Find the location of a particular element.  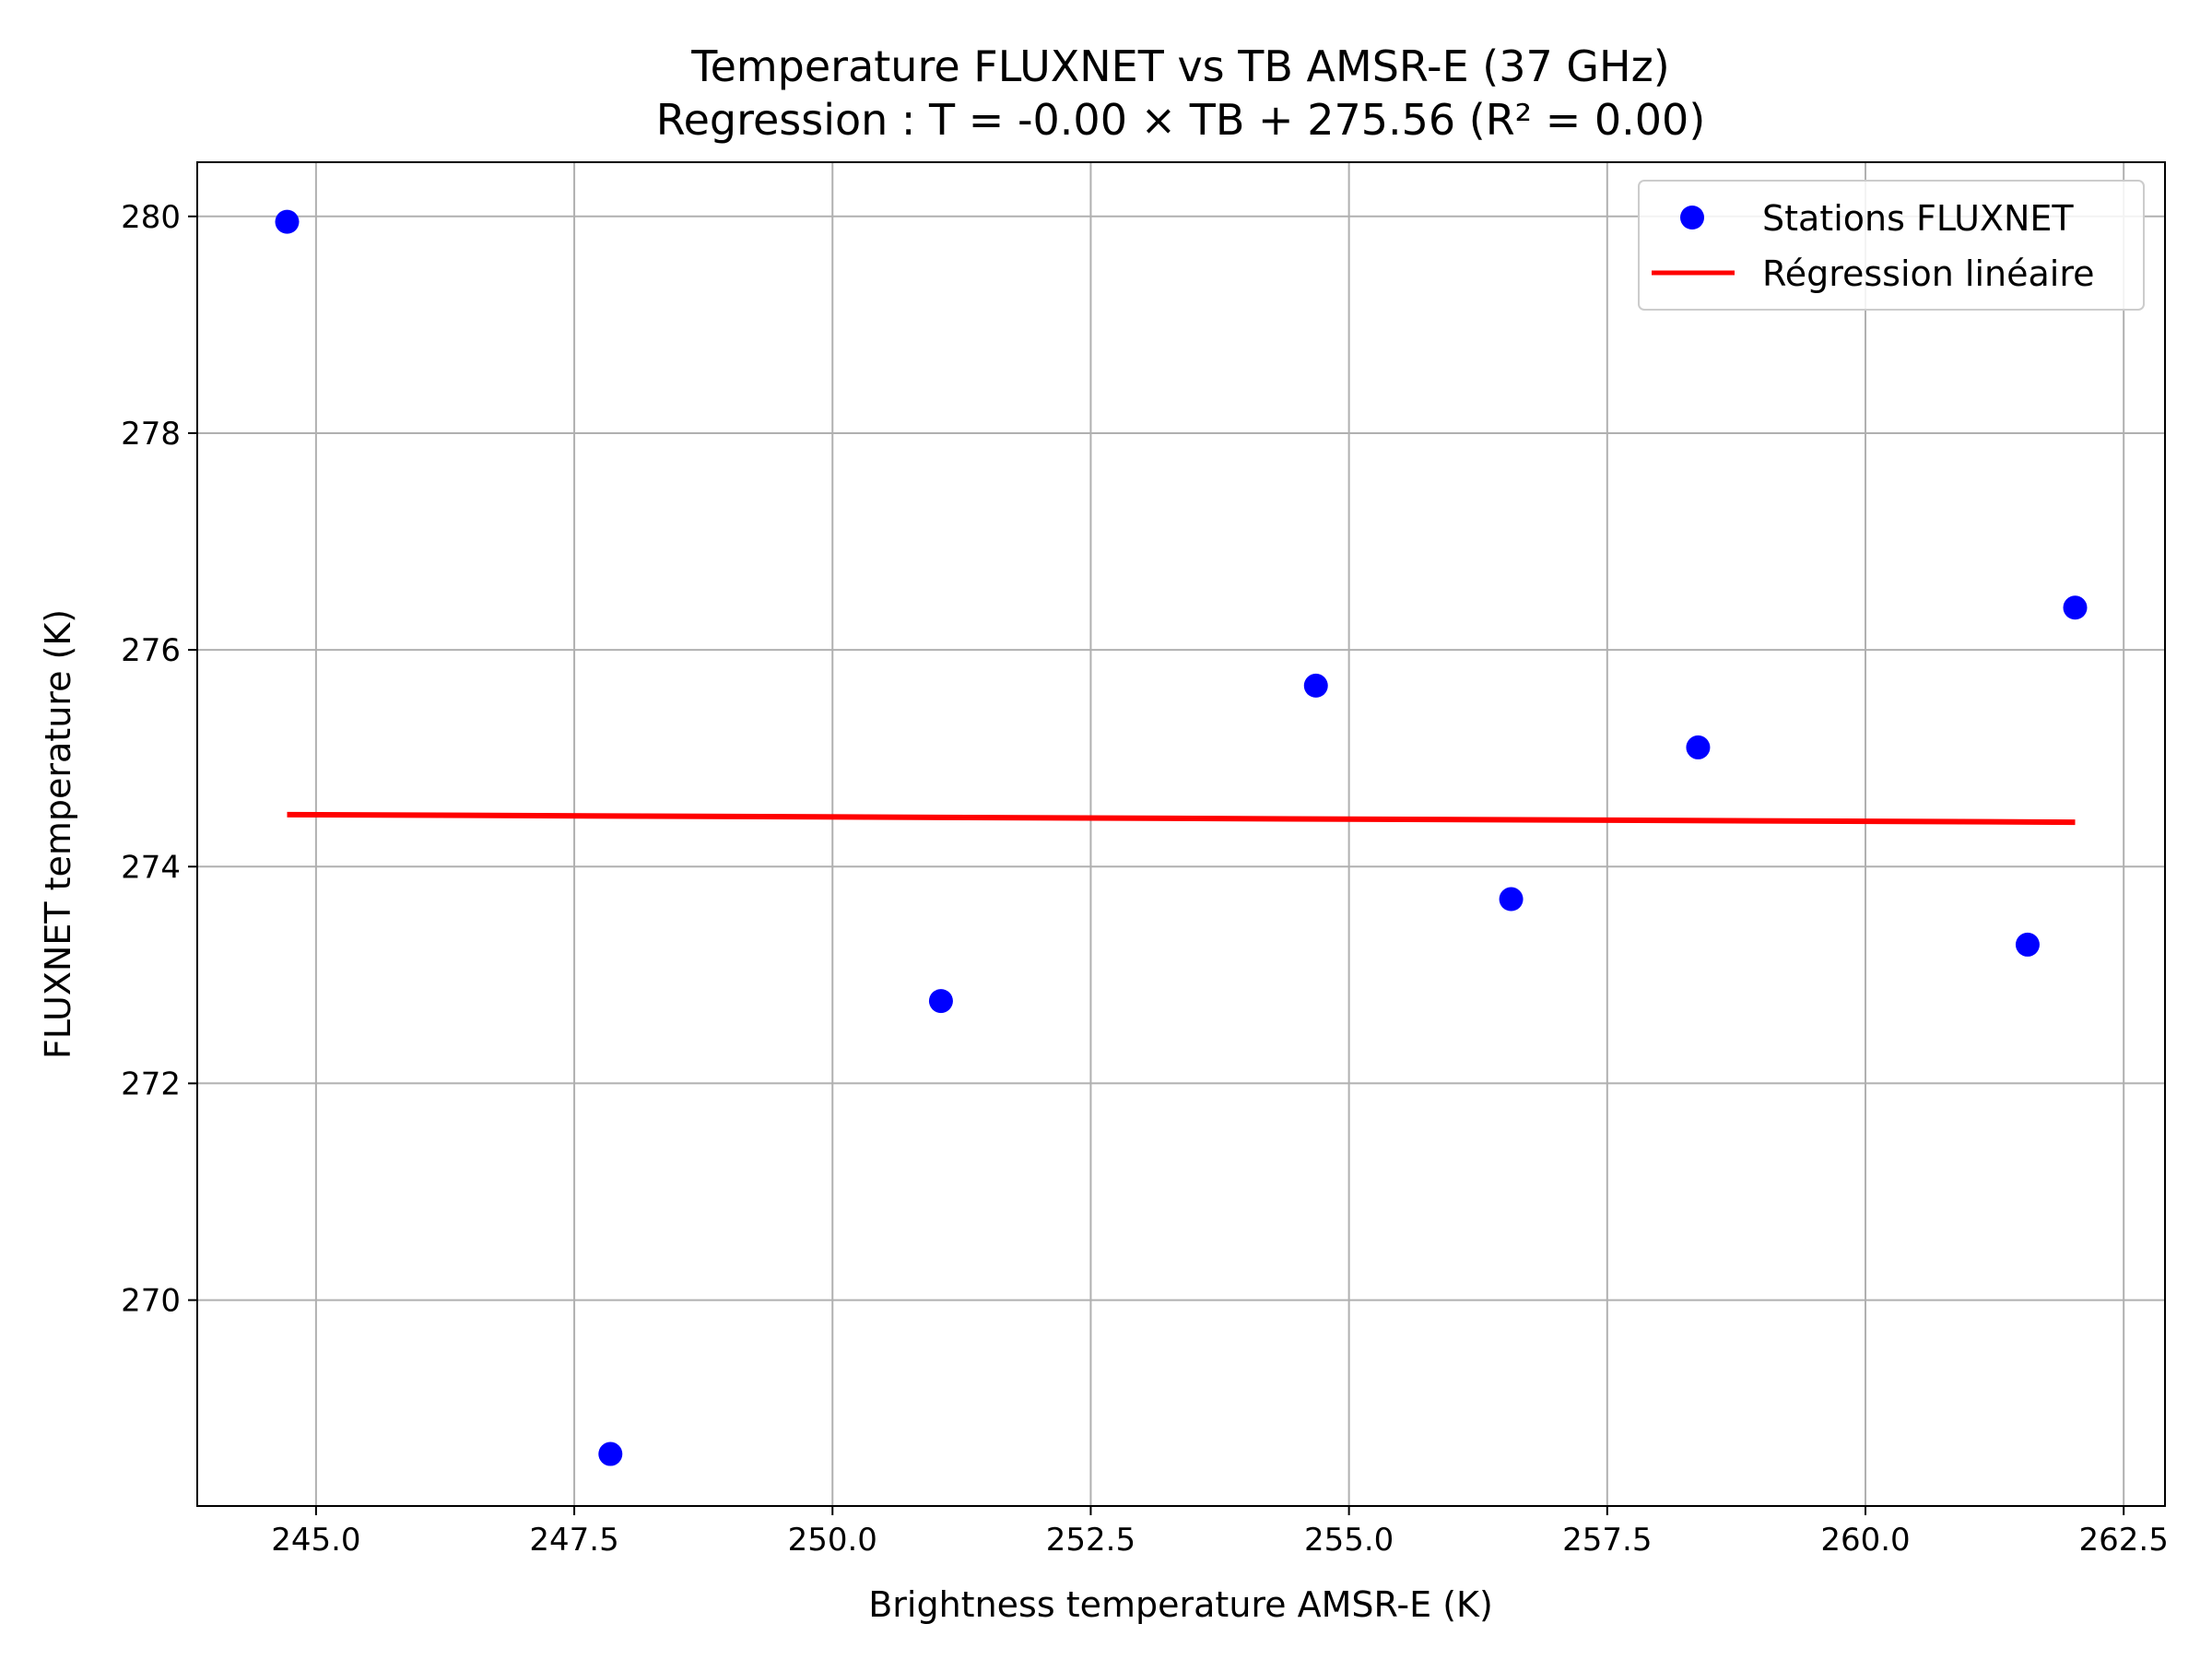

x-axis-label: Brightness temperature AMSR-E (K) is located at coordinates (1180, 1604).